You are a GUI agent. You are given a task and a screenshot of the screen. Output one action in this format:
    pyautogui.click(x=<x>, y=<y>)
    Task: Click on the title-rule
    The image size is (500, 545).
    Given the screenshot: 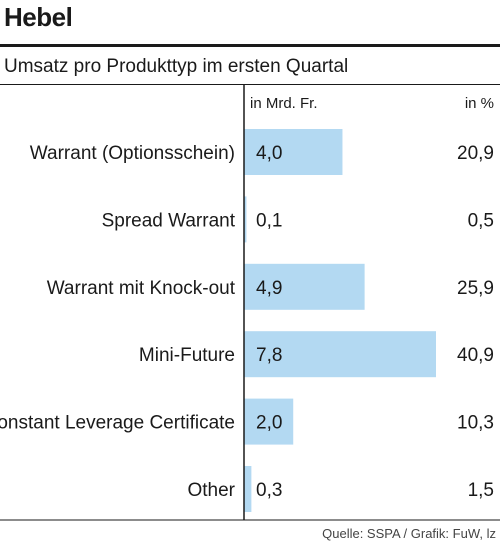 What is the action you would take?
    pyautogui.click(x=250, y=45)
    